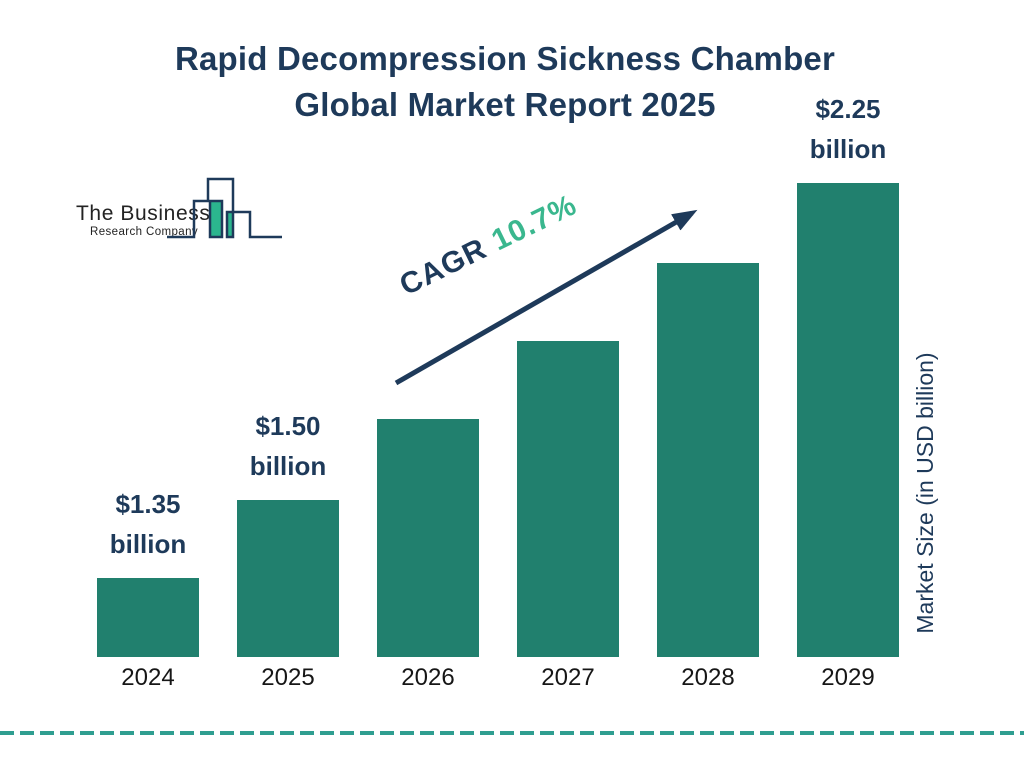 This screenshot has height=768, width=1024. I want to click on bar-column-2029: $2.25 billion 2029, so click(848, 384).